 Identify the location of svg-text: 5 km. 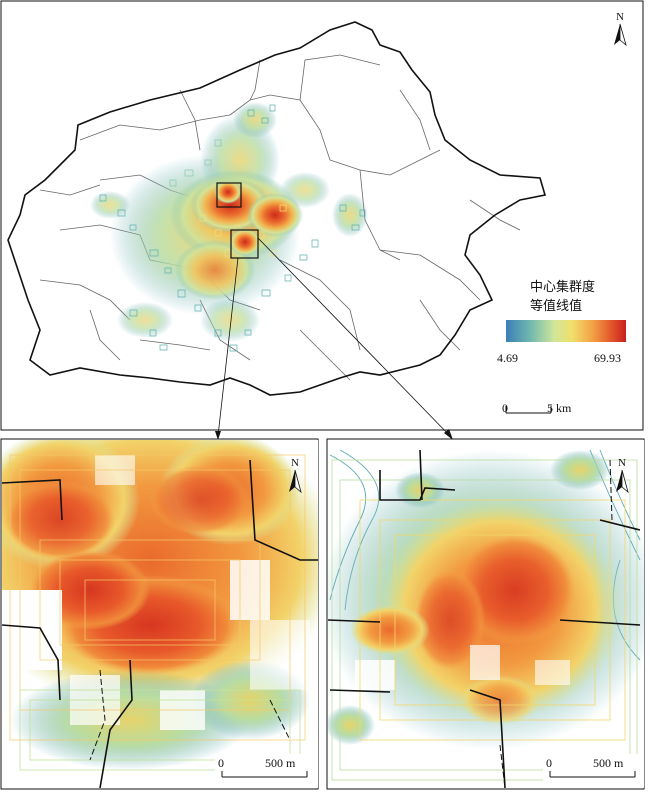
(559, 408).